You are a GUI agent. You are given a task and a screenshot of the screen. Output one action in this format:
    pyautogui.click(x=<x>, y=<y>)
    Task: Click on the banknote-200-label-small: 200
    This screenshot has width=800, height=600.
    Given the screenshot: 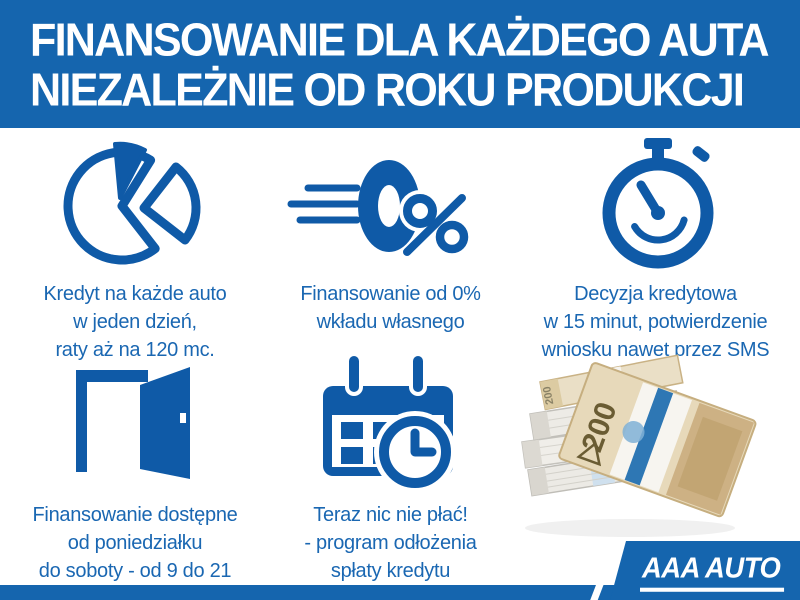 What is the action you would take?
    pyautogui.click(x=548, y=395)
    